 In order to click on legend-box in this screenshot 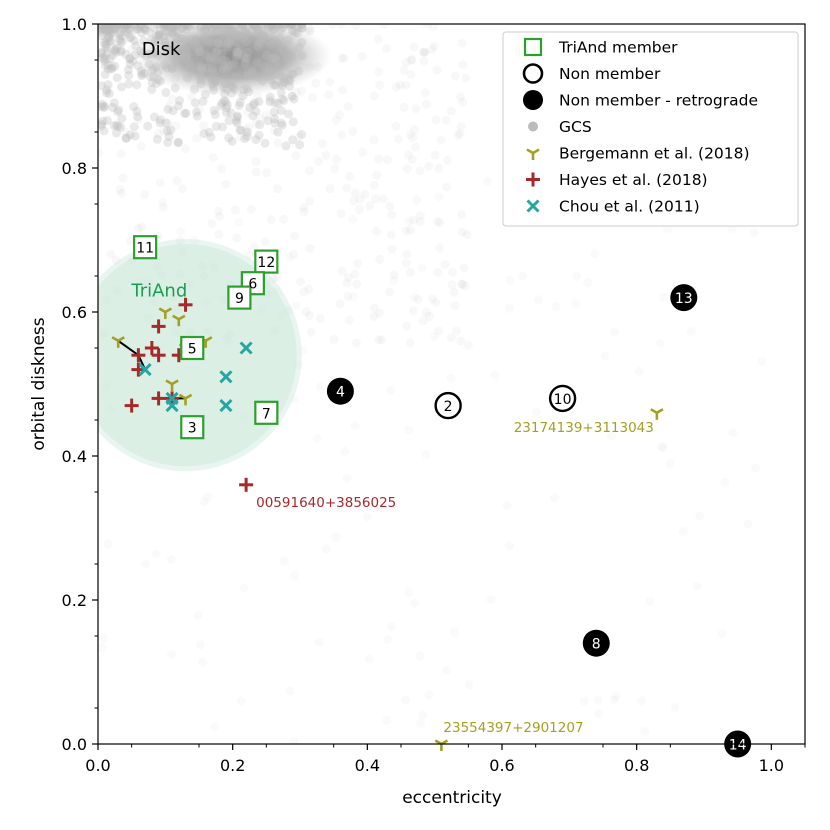, I will do `click(650, 129)`.